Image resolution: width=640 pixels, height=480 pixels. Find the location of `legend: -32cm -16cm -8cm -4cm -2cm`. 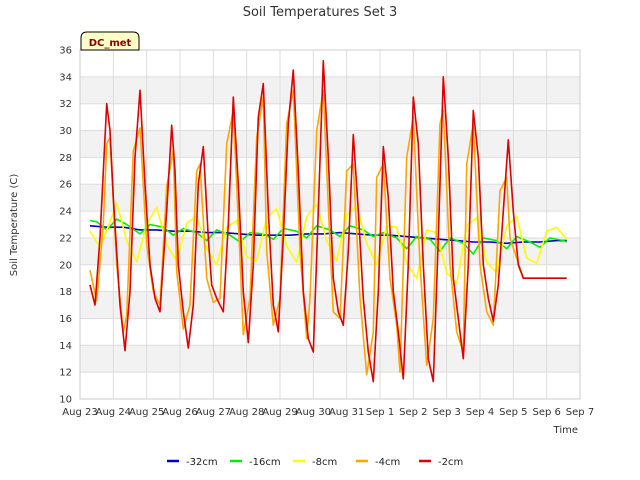

legend: -32cm -16cm -8cm -4cm -2cm is located at coordinates (315, 462).